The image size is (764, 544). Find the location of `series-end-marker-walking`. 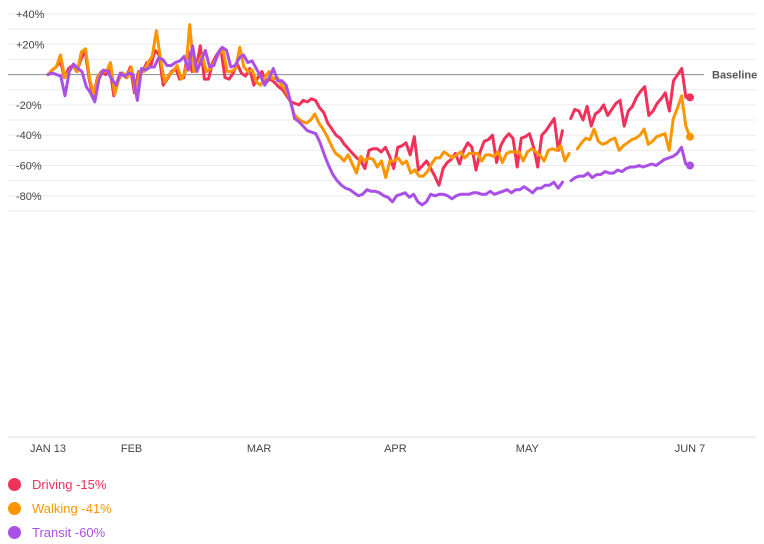

series-end-marker-walking is located at coordinates (690, 136).